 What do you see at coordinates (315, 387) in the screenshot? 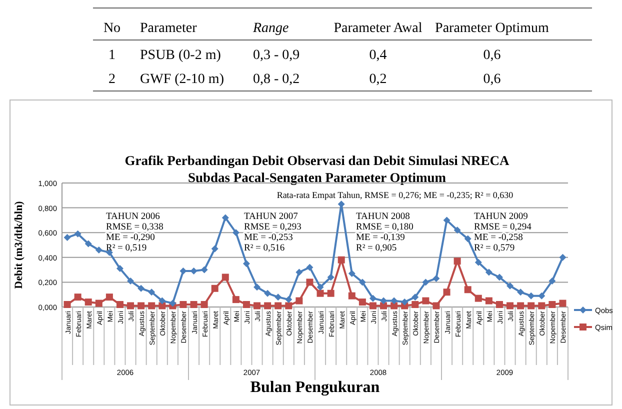
I see `x-axis-title: Bulan Pengukuran` at bounding box center [315, 387].